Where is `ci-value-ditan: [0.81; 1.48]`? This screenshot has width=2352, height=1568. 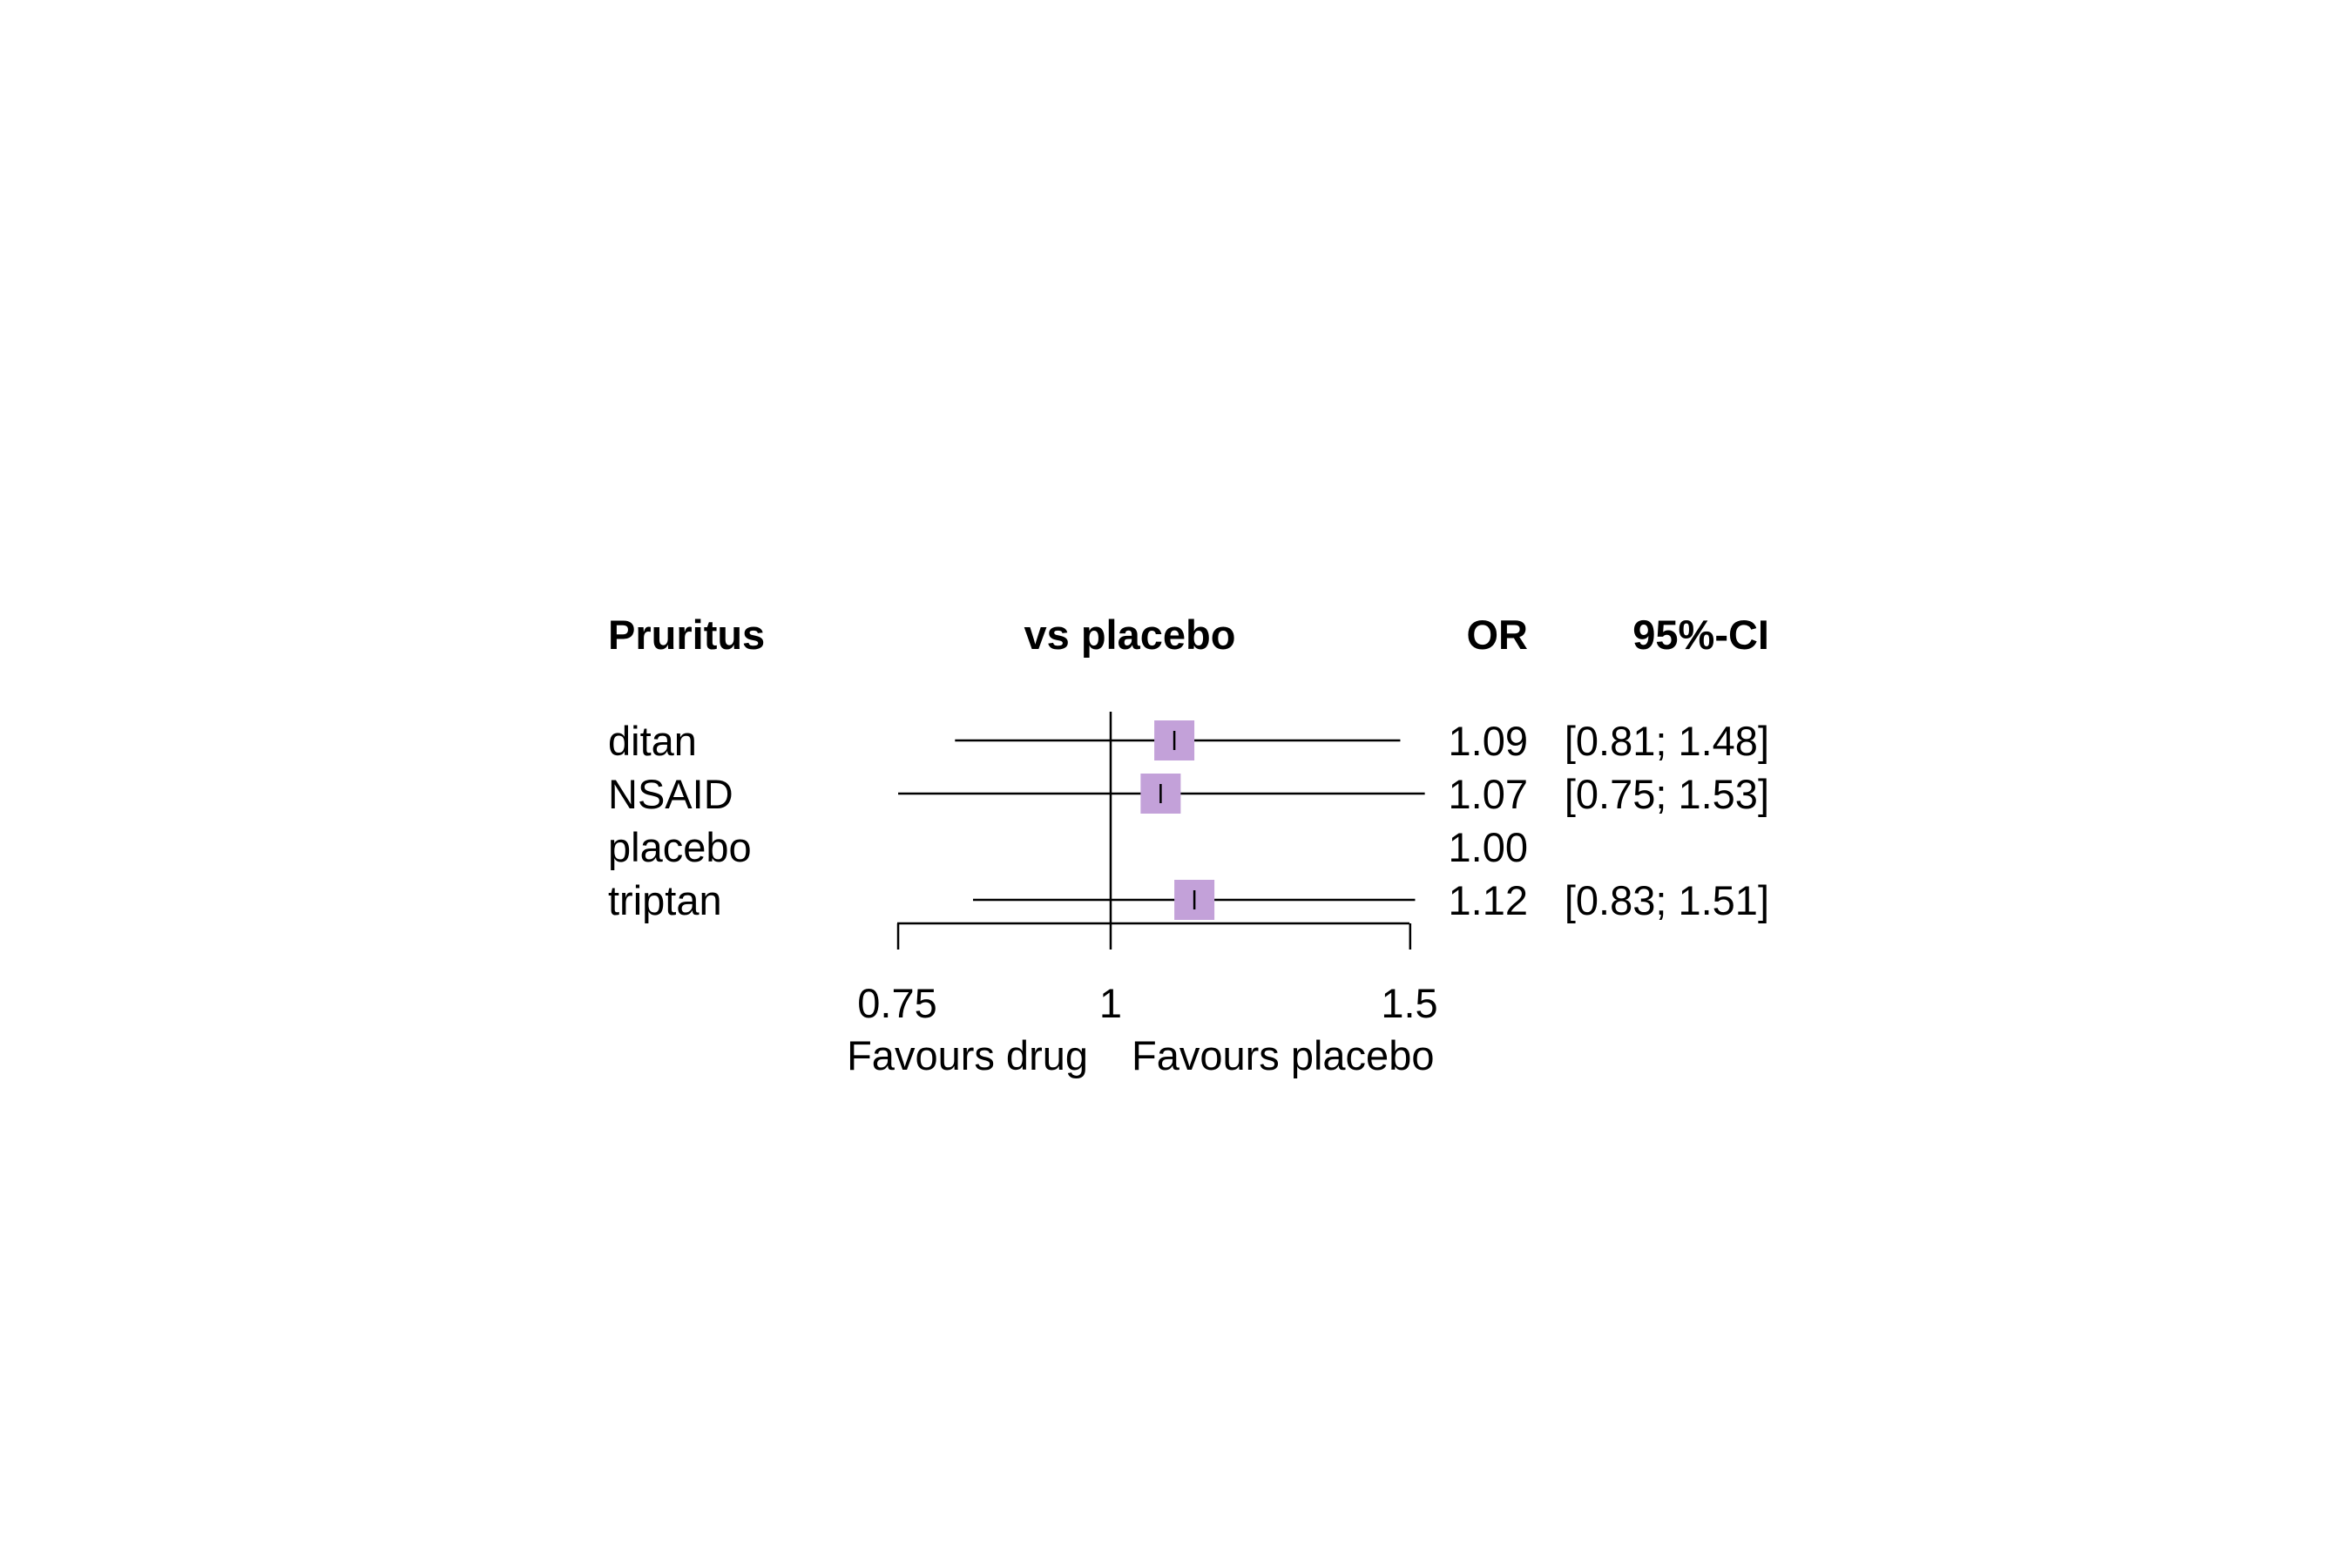 ci-value-ditan: [0.81; 1.48] is located at coordinates (1667, 741).